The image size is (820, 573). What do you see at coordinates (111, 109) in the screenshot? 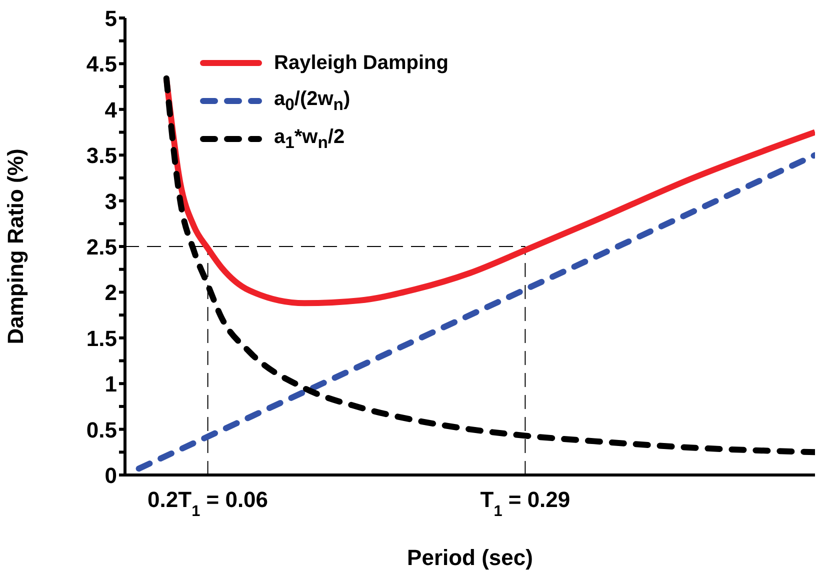
I see `y-tick-label: 4` at bounding box center [111, 109].